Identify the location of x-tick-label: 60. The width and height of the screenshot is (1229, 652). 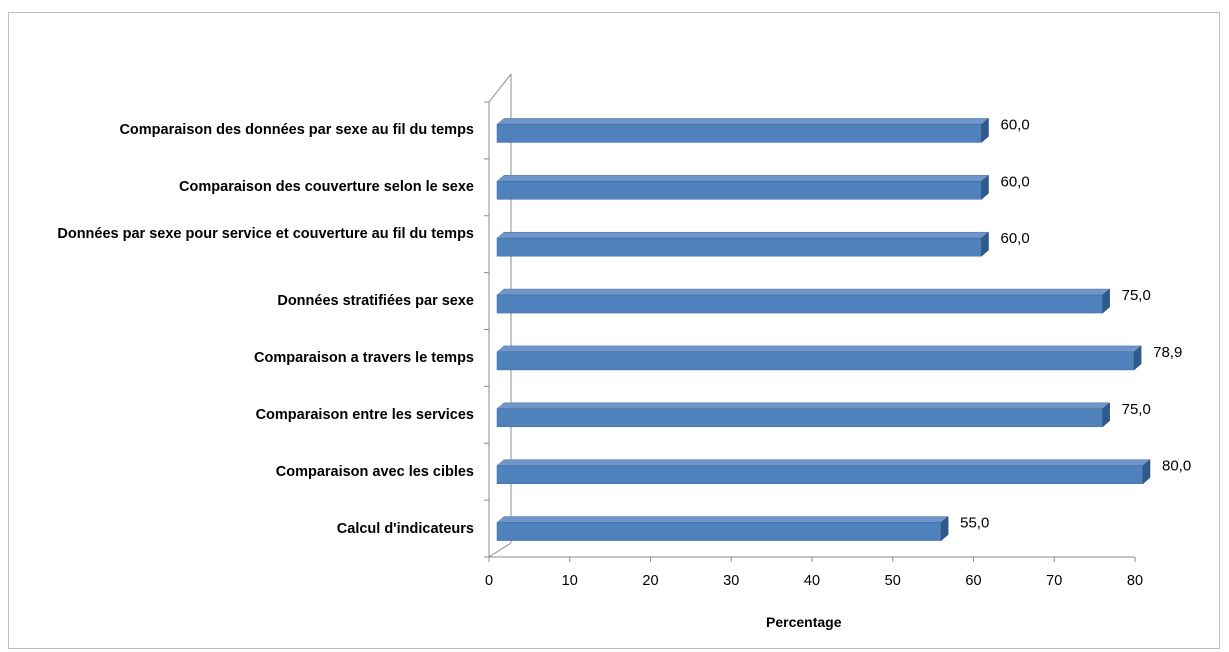
(973, 581).